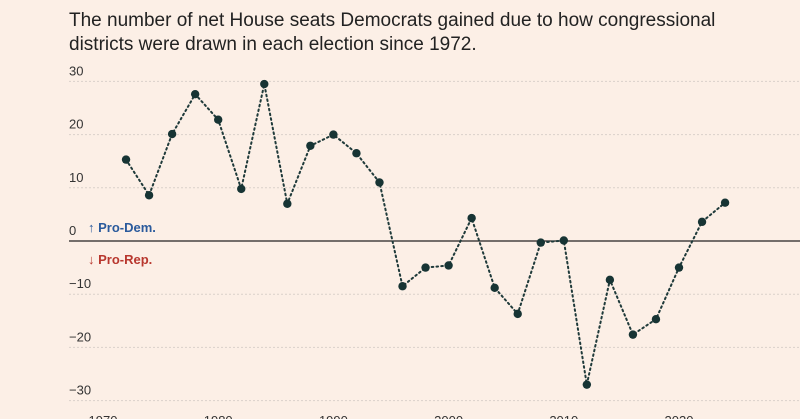  What do you see at coordinates (425, 267) in the screenshot?
I see `data-point-1998` at bounding box center [425, 267].